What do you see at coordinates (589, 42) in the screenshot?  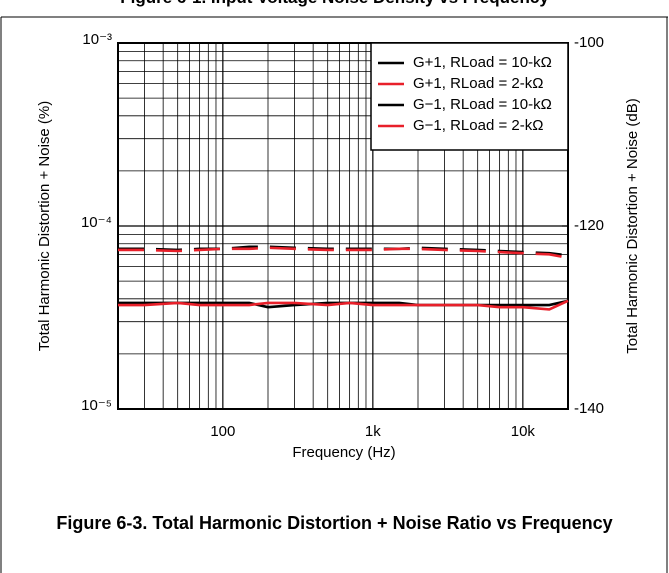 I see `y2-tick-label: -100` at bounding box center [589, 42].